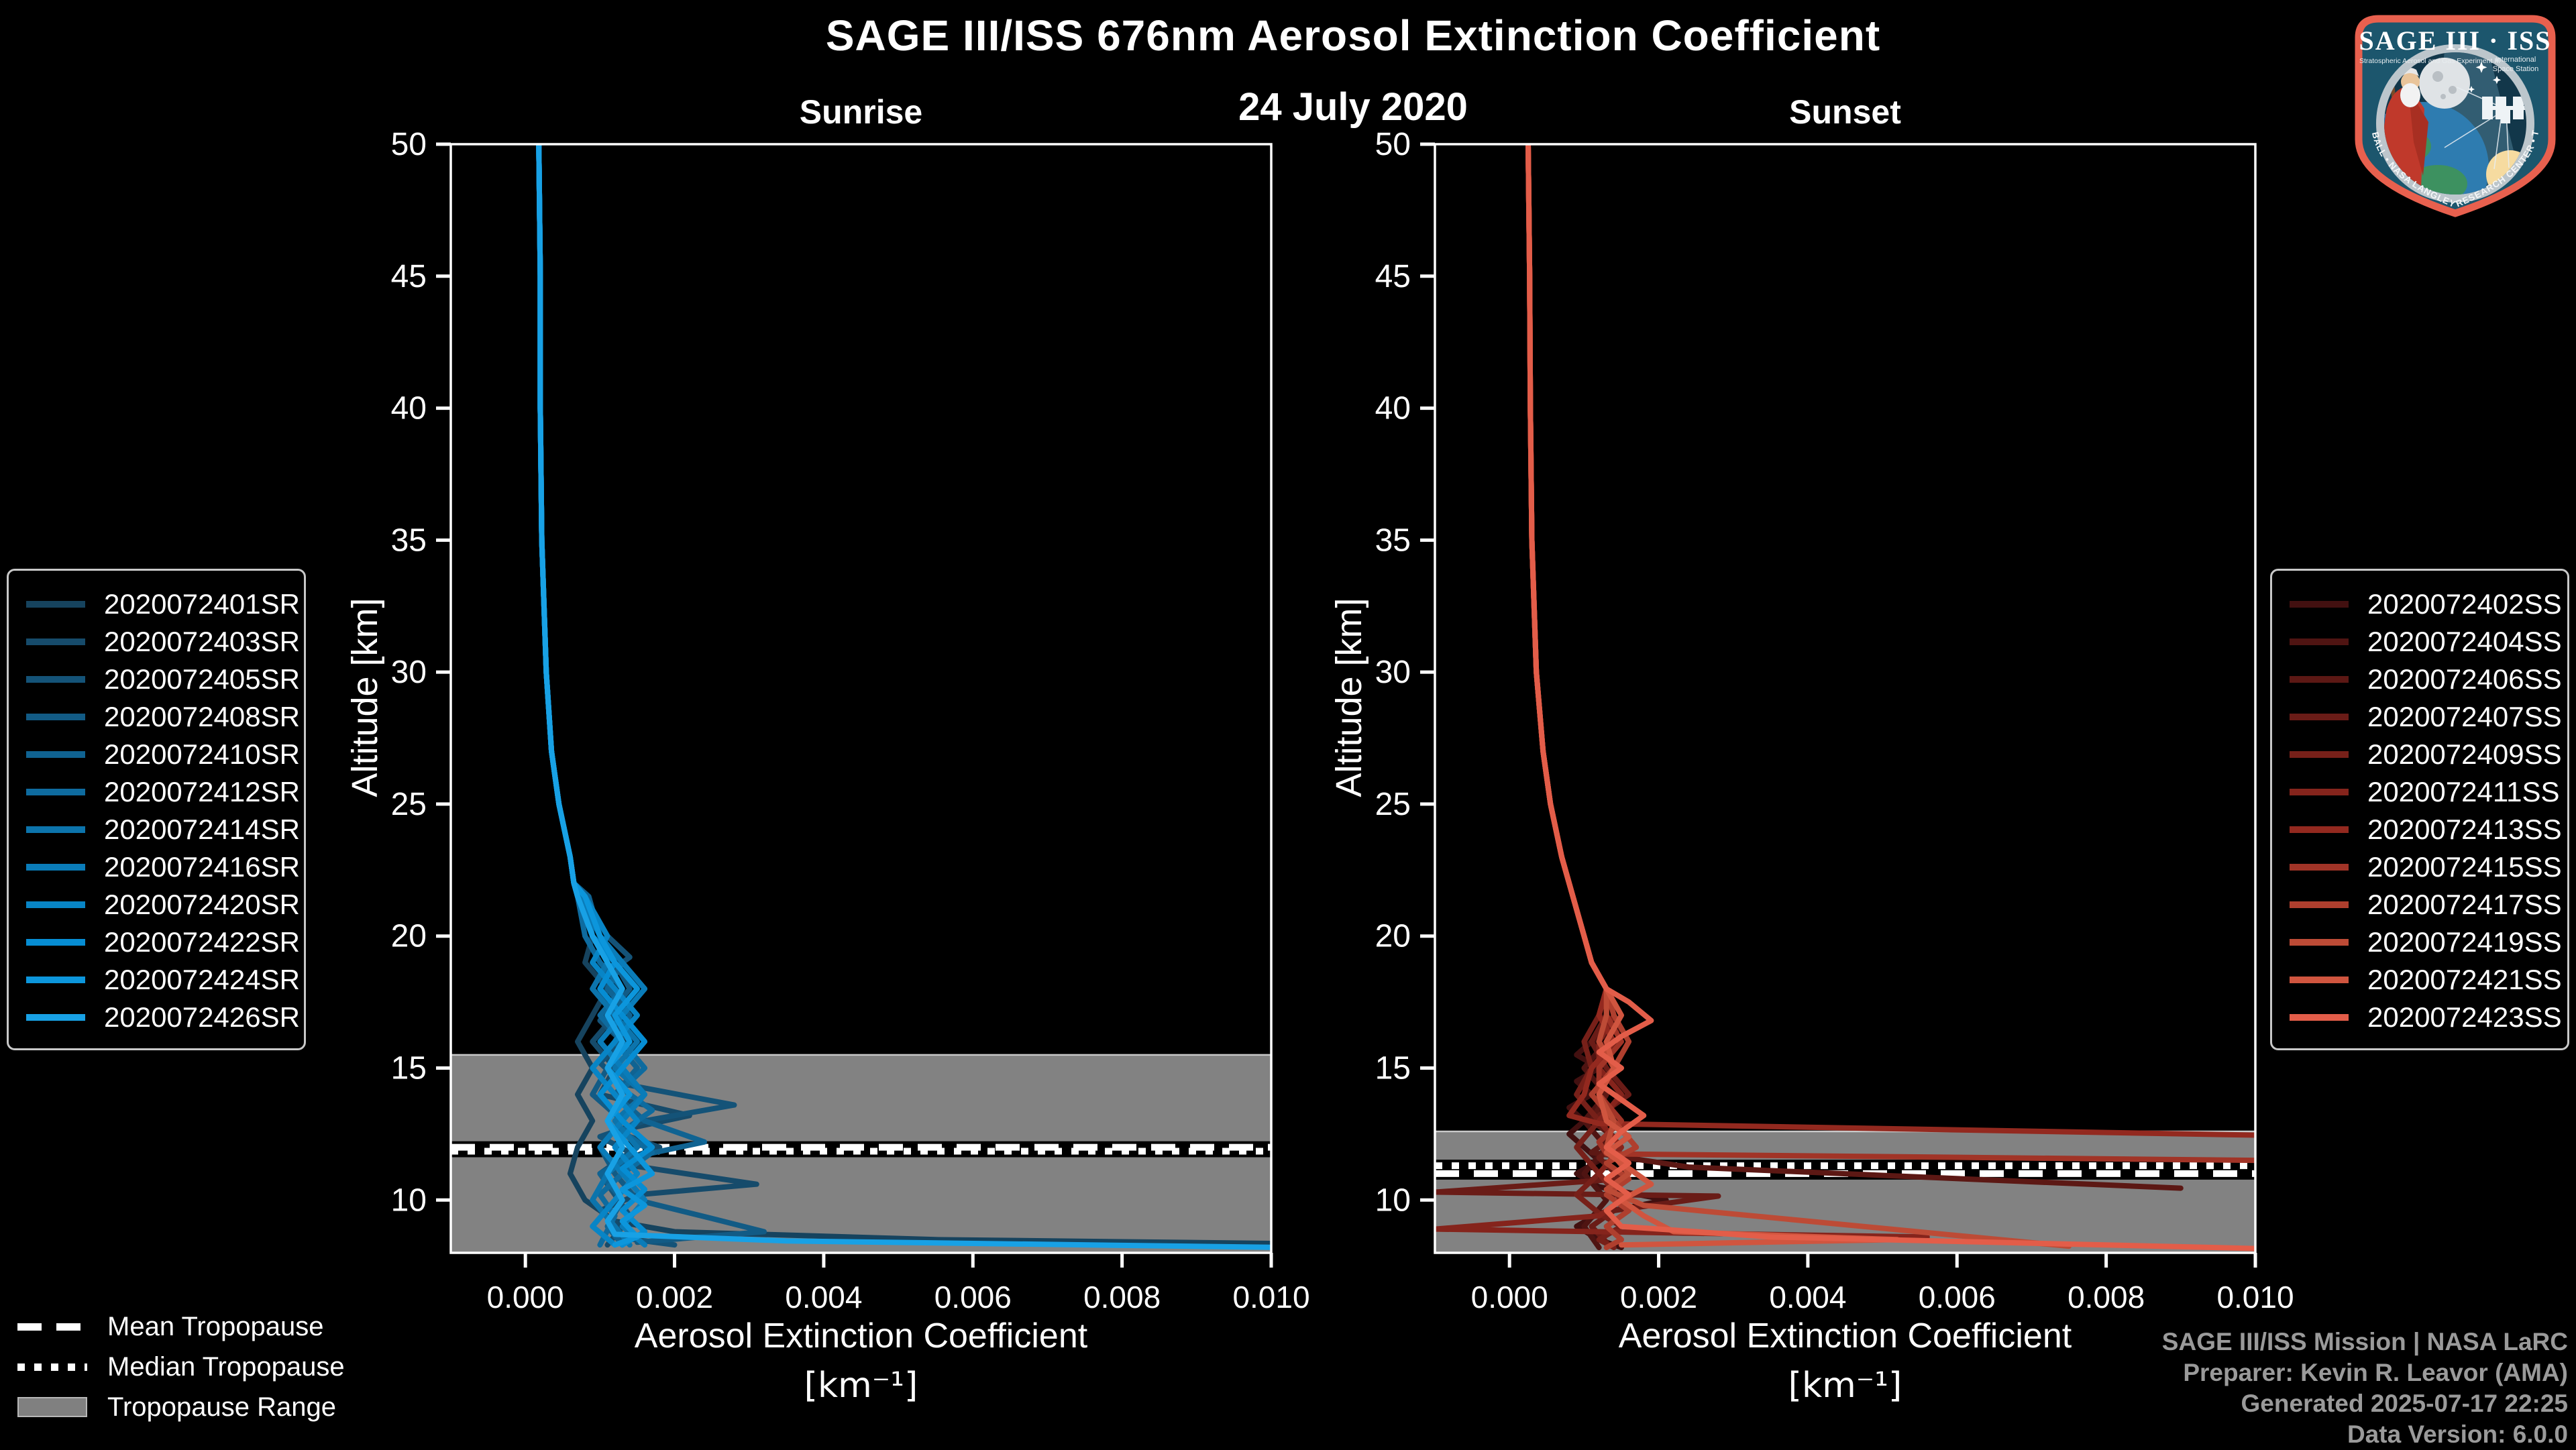 This screenshot has width=2576, height=1450. Describe the element at coordinates (2444, 83) in the screenshot. I see `moon-icon` at that location.